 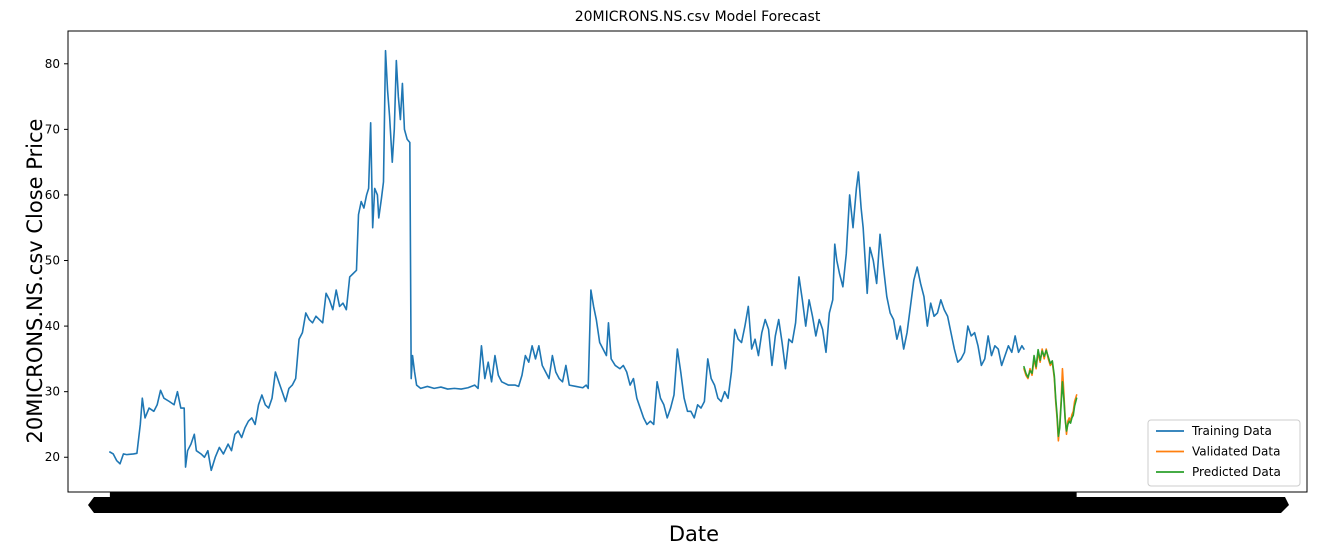 What do you see at coordinates (1236, 472) in the screenshot?
I see `legend-label: Predicted Data` at bounding box center [1236, 472].